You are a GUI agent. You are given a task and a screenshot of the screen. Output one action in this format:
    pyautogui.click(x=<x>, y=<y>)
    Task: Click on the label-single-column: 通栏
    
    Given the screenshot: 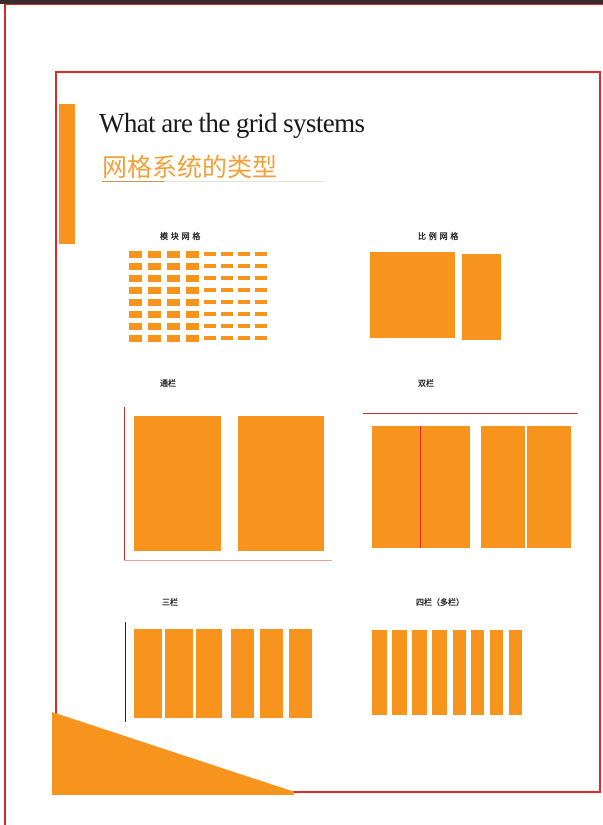 What is the action you would take?
    pyautogui.click(x=168, y=383)
    